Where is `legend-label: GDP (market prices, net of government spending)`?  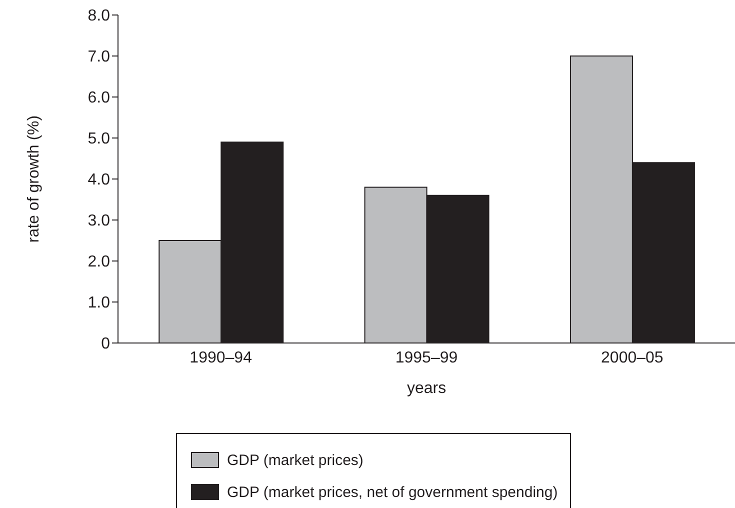 legend-label: GDP (market prices, net of government spending) is located at coordinates (392, 492).